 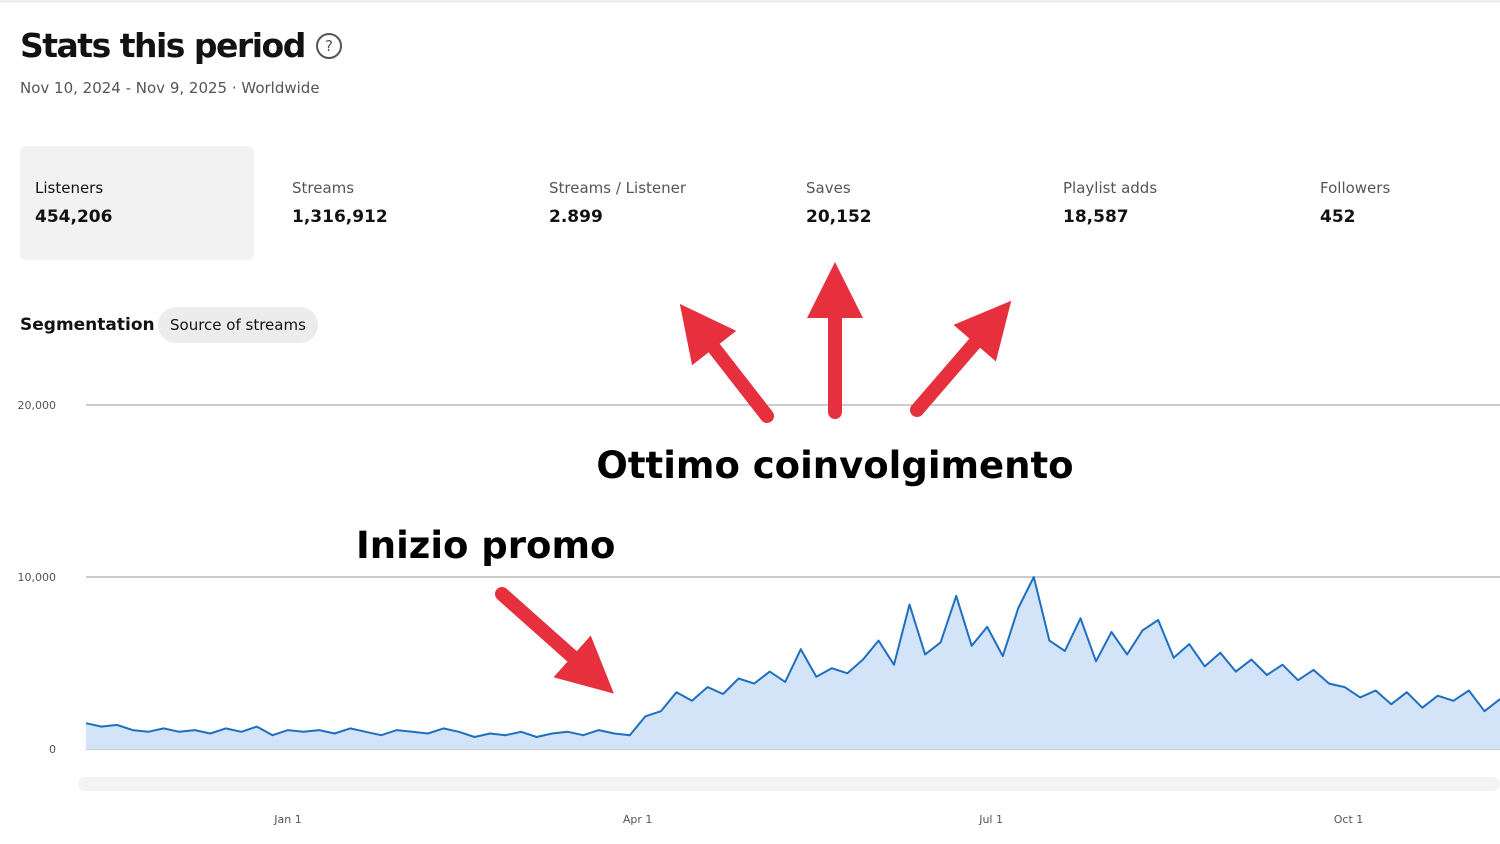 I want to click on segmentation-chip: Source of streams, so click(x=238, y=325).